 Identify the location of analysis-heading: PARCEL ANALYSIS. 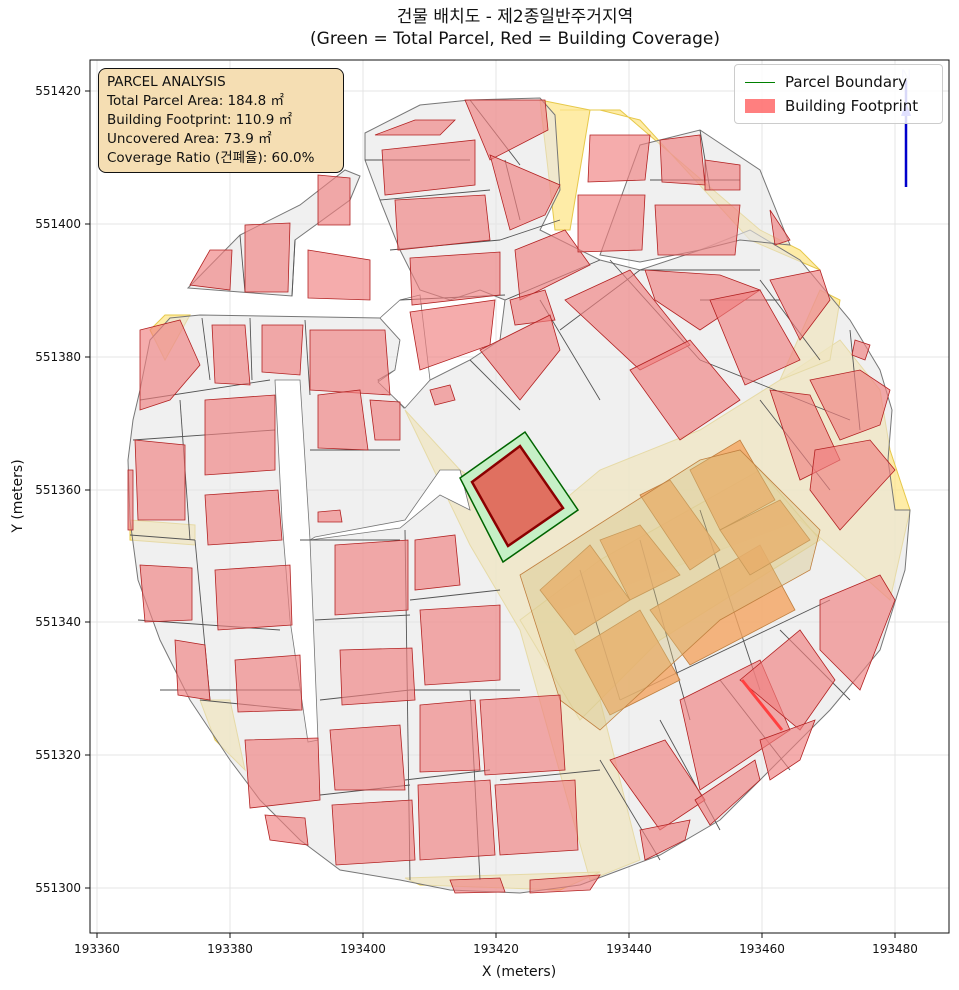
(166, 82).